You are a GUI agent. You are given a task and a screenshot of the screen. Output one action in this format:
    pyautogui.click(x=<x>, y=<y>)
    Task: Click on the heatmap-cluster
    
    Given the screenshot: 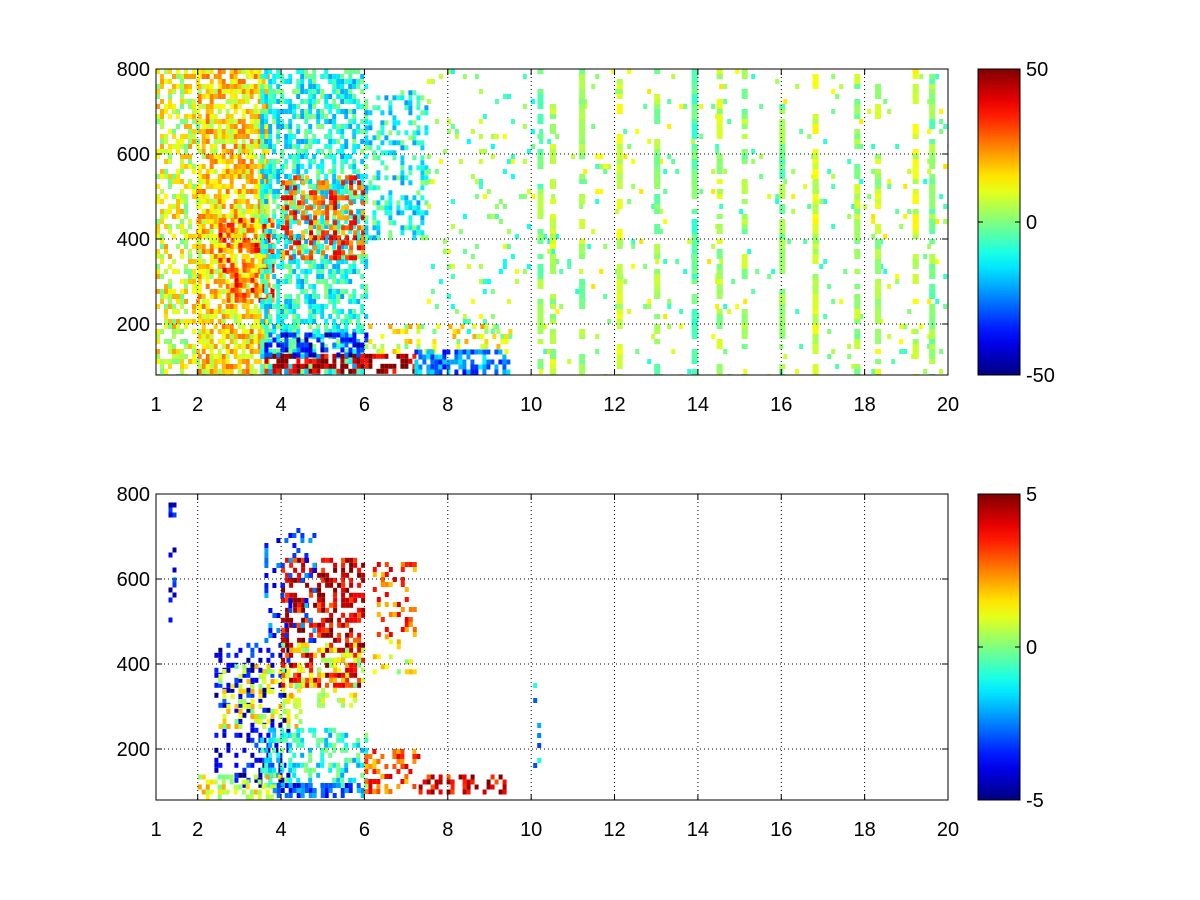 What is the action you would take?
    pyautogui.click(x=233, y=222)
    